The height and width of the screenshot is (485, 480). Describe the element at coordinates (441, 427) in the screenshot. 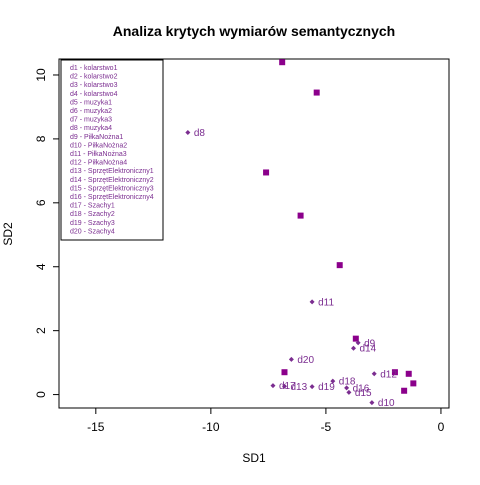

I see `x-tick-label: 0` at that location.